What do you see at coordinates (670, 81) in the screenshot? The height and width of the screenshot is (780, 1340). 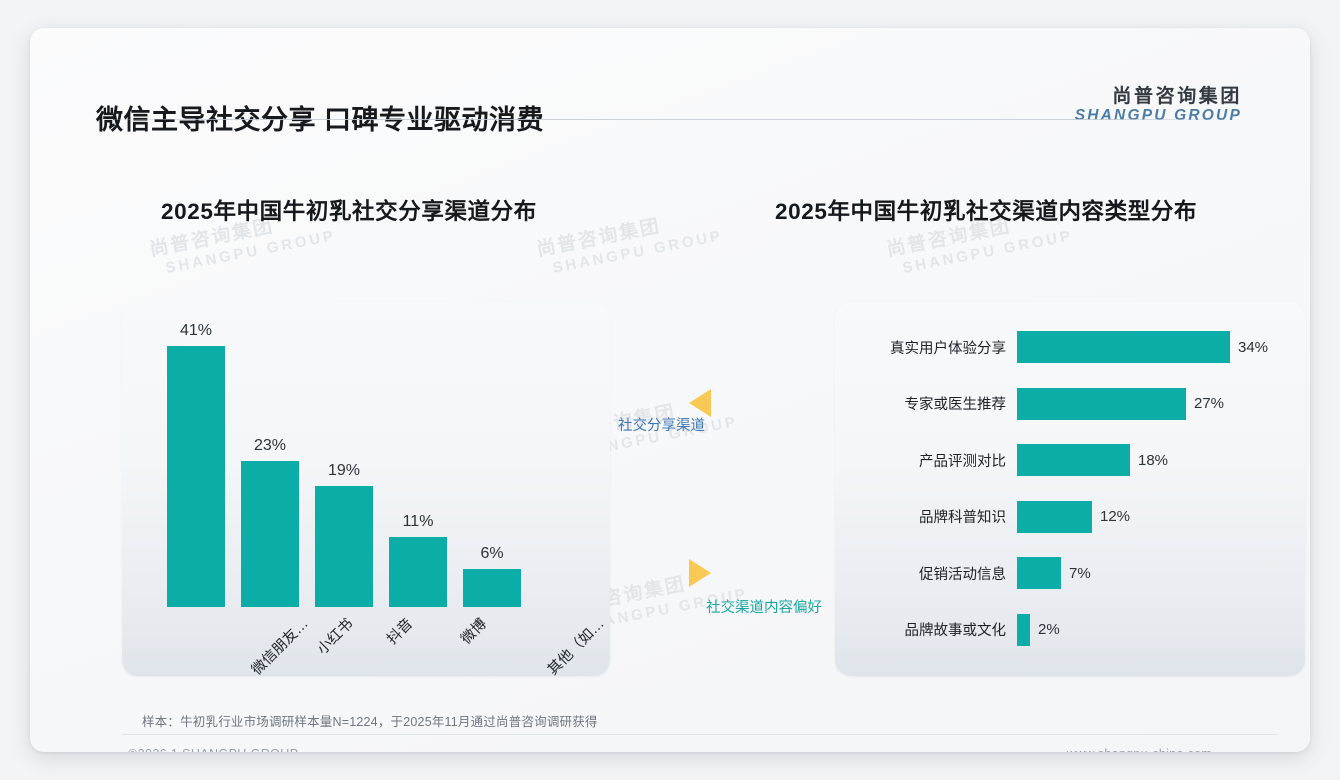 I see `slide-header: 微信主导社交分享 口碑专业驱动消费 尚普咨询集团 SHANGPU GROUP` at bounding box center [670, 81].